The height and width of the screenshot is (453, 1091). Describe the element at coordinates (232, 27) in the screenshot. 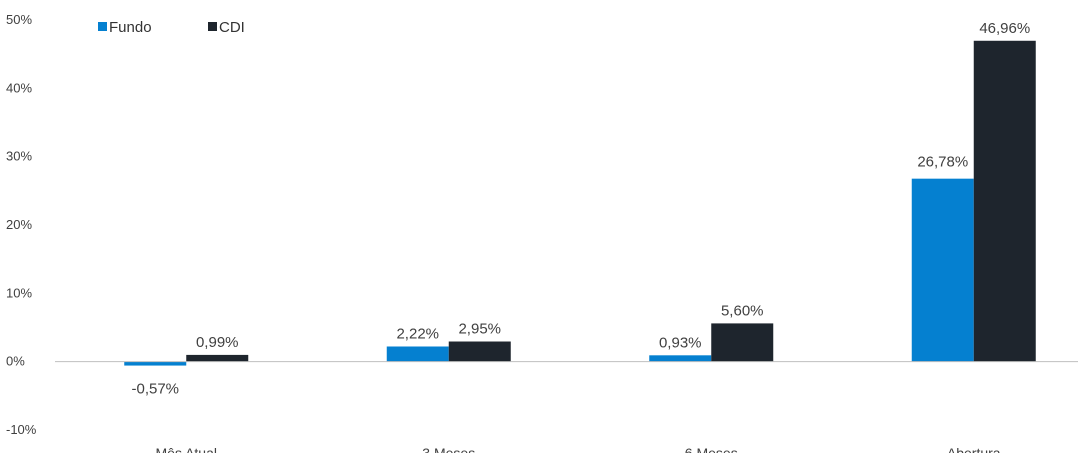

I see `legend-label-cdi: CDI` at that location.